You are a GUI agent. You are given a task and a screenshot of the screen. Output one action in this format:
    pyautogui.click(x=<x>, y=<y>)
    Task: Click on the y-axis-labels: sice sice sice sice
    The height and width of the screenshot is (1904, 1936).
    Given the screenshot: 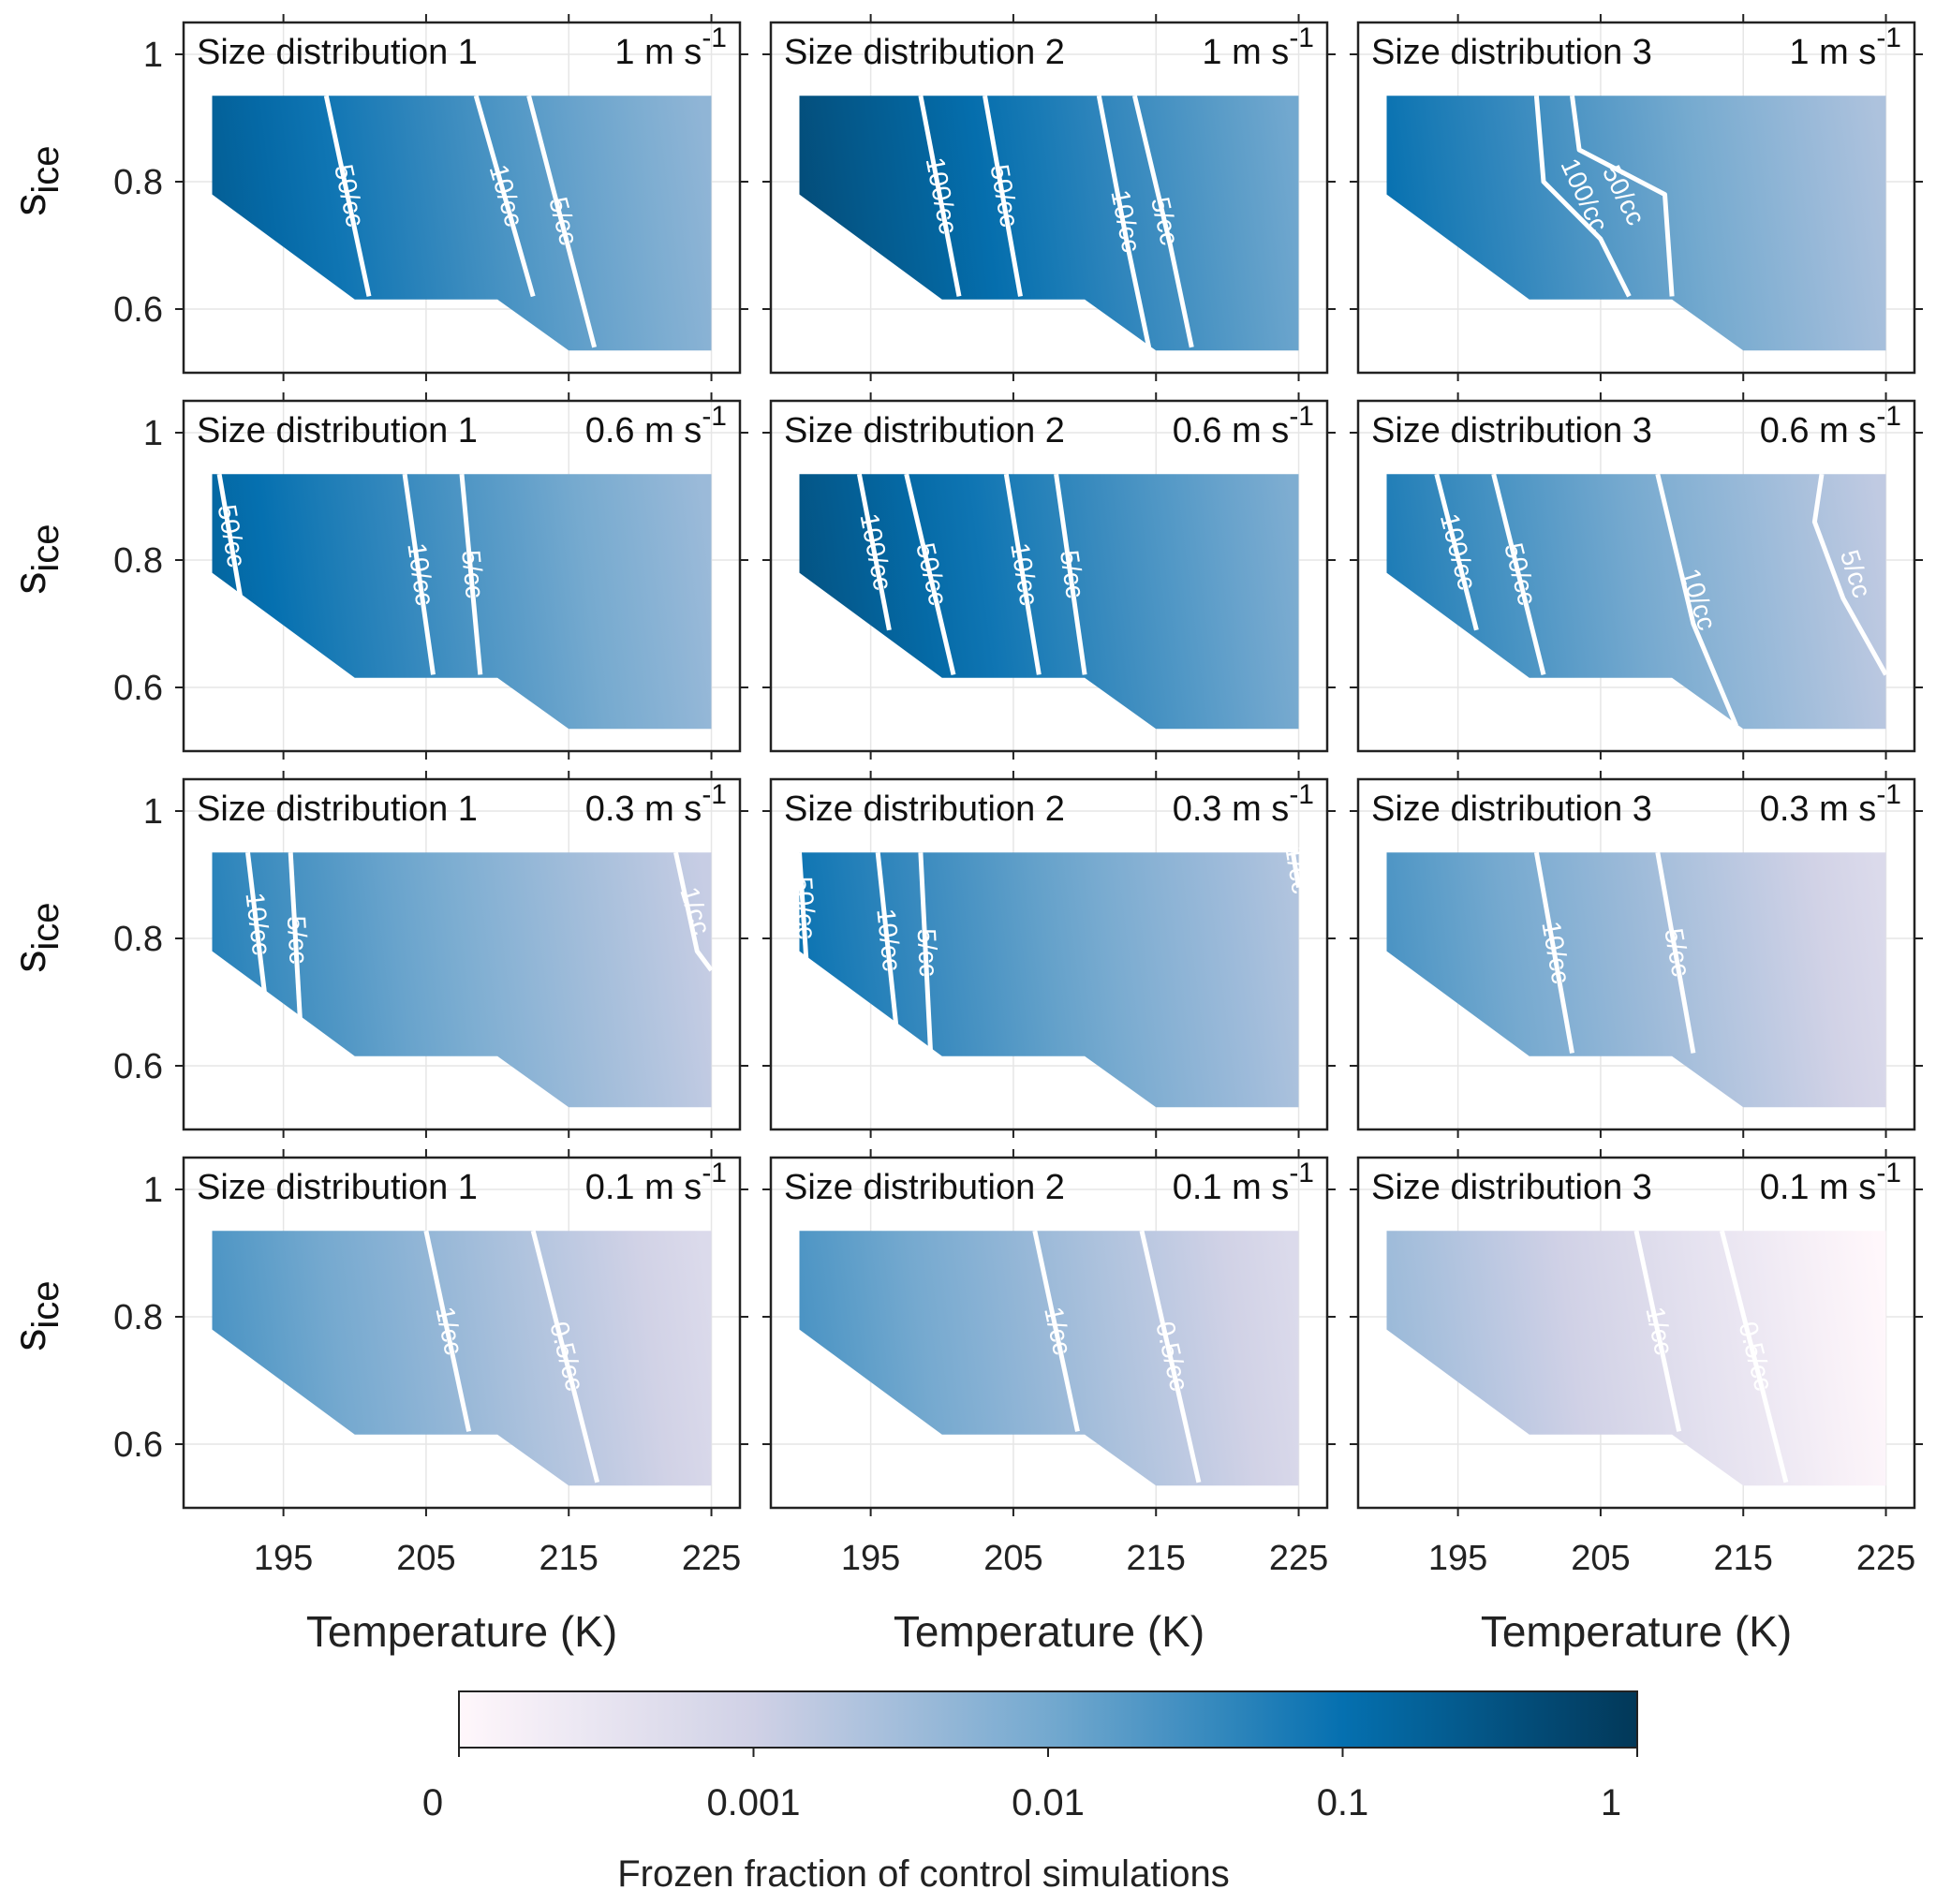 What is the action you would take?
    pyautogui.click(x=37, y=748)
    